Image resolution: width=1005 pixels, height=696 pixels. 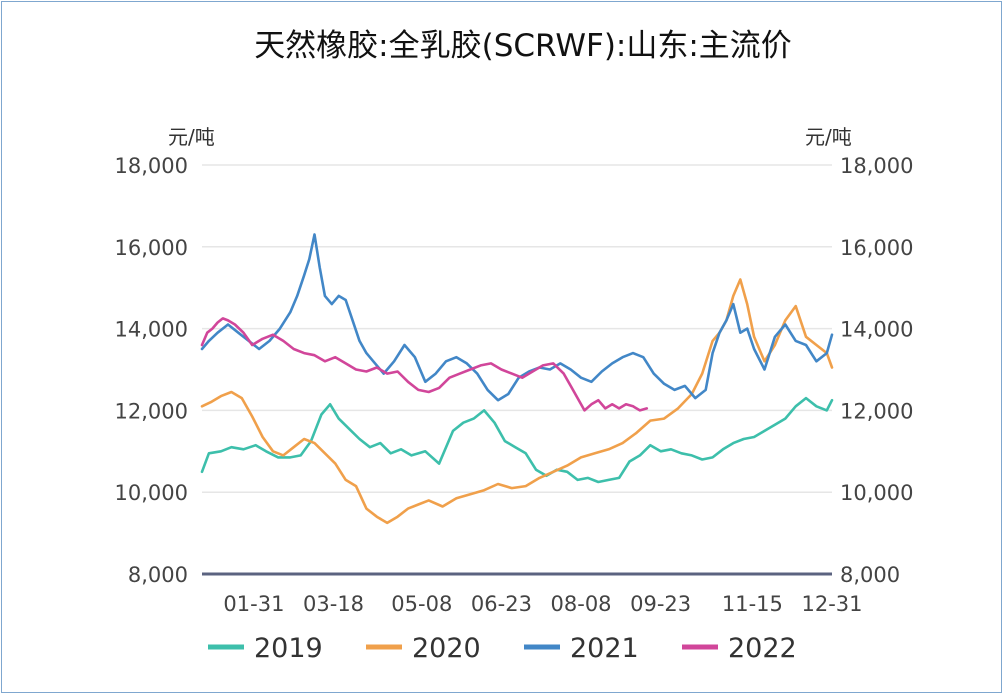 What do you see at coordinates (876, 248) in the screenshot?
I see `y-tick-label-right: 16,000` at bounding box center [876, 248].